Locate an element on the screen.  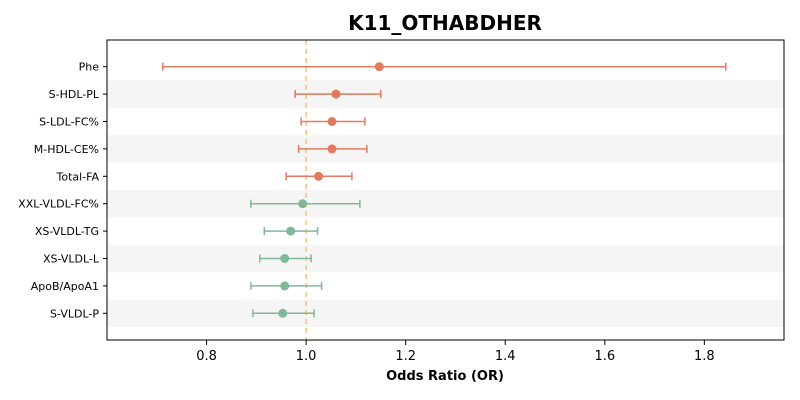
x-axis-title: Odds Ratio (OR) is located at coordinates (445, 376).